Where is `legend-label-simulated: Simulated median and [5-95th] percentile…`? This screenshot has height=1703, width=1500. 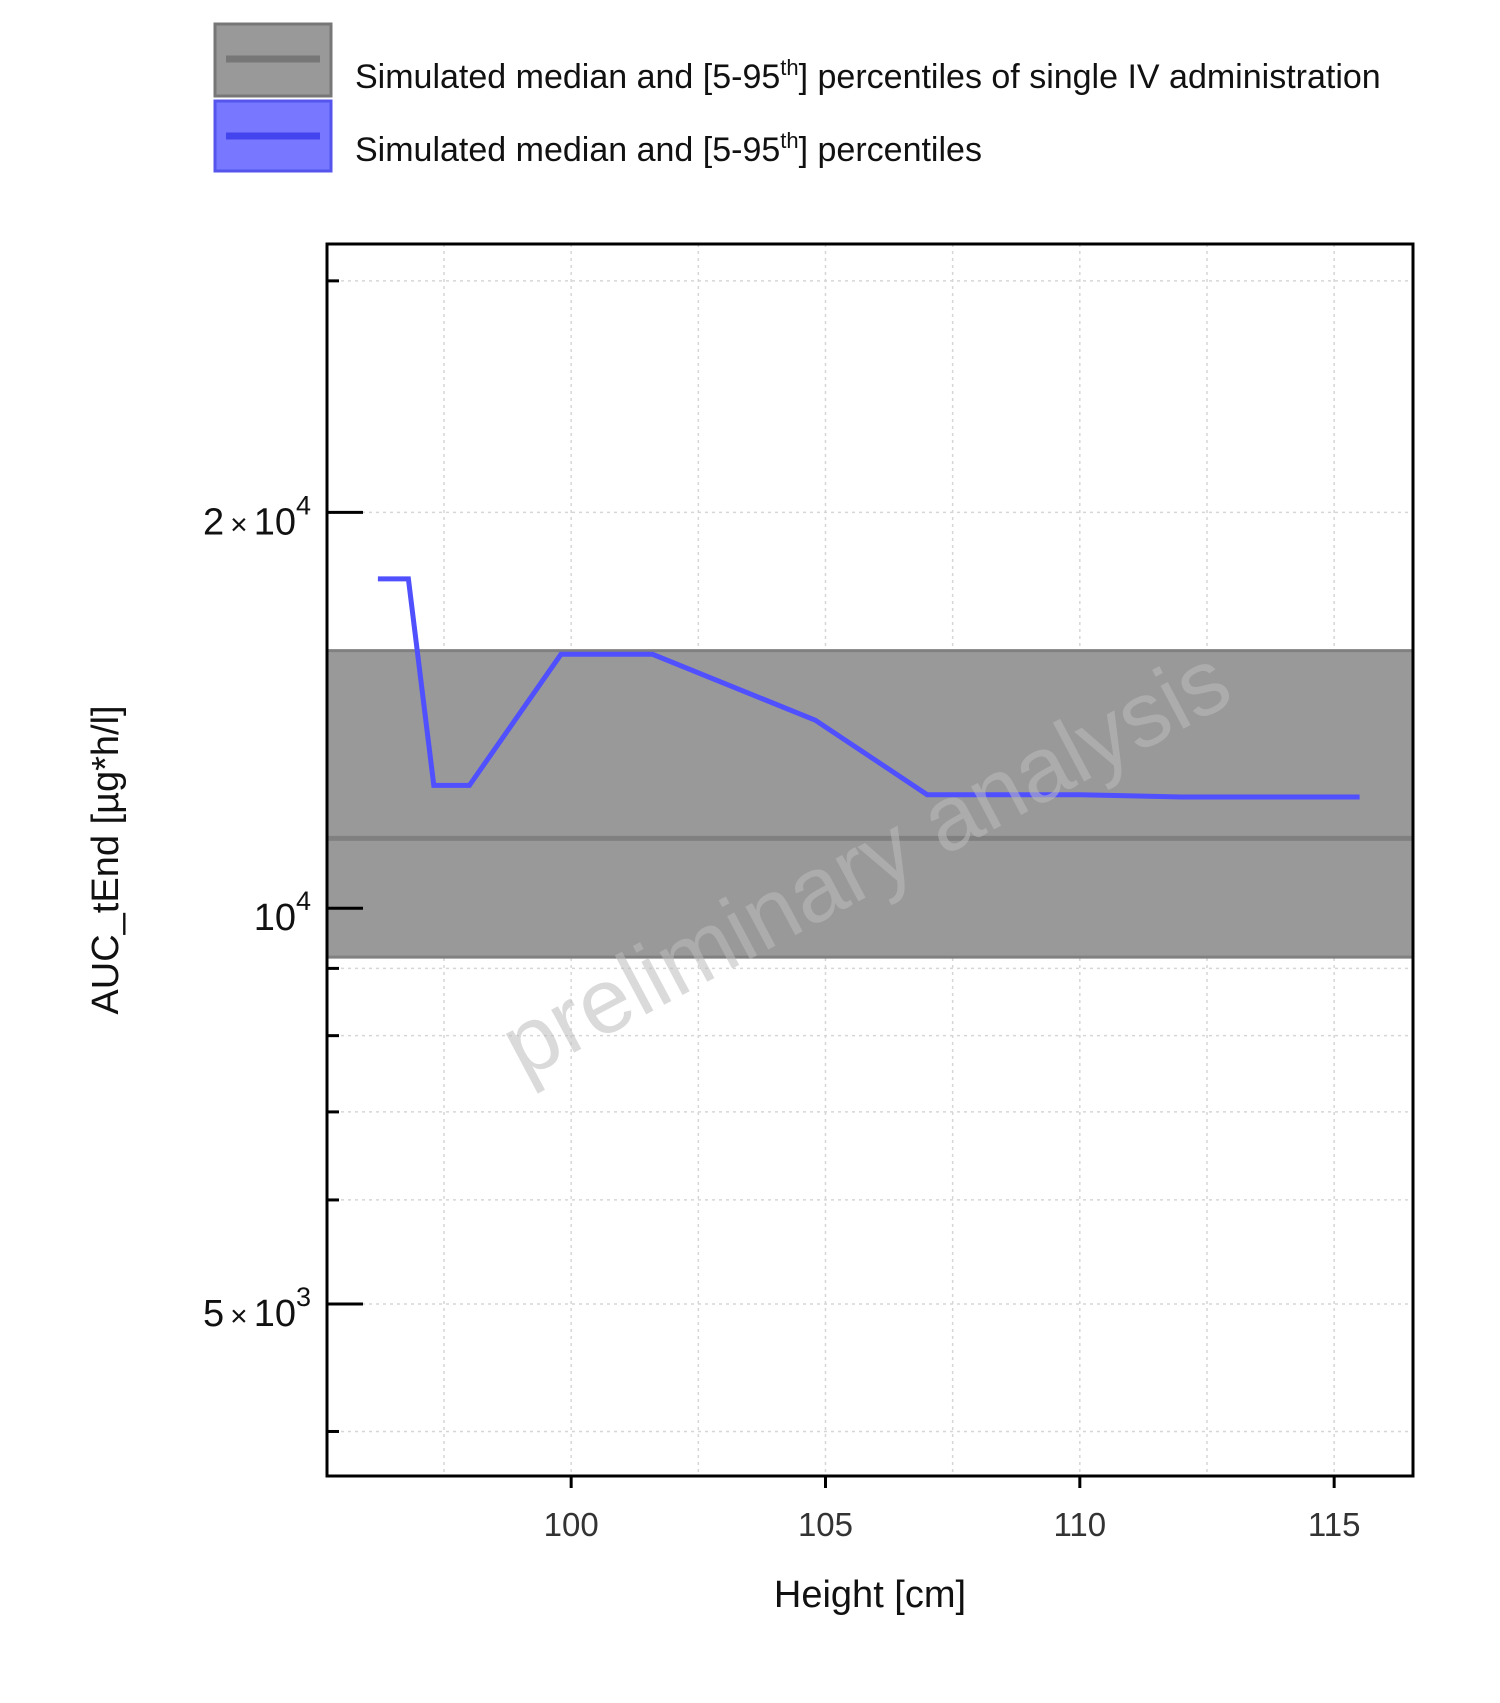
legend-label-simulated: Simulated median and [5-95th] percentile… is located at coordinates (668, 148).